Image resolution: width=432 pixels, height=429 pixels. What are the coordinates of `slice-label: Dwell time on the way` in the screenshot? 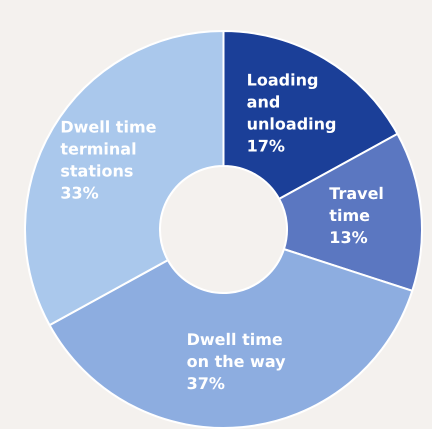 It's located at (236, 350).